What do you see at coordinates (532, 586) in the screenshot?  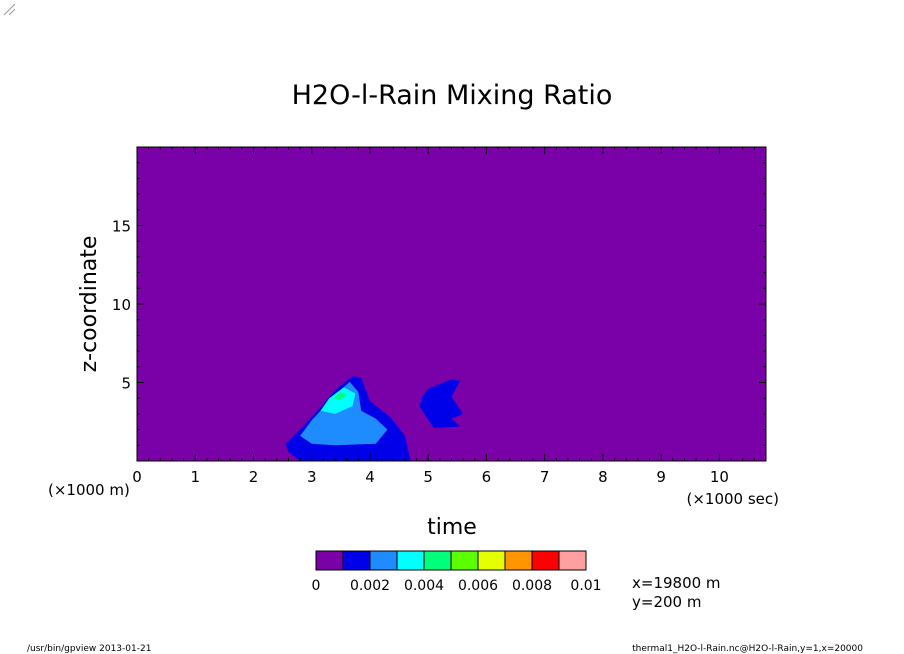 I see `colorbar-label: 0.008` at bounding box center [532, 586].